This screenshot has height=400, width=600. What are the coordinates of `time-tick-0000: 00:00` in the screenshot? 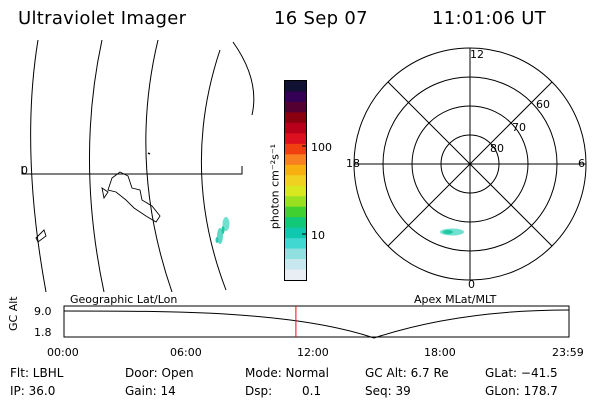 It's located at (63, 352).